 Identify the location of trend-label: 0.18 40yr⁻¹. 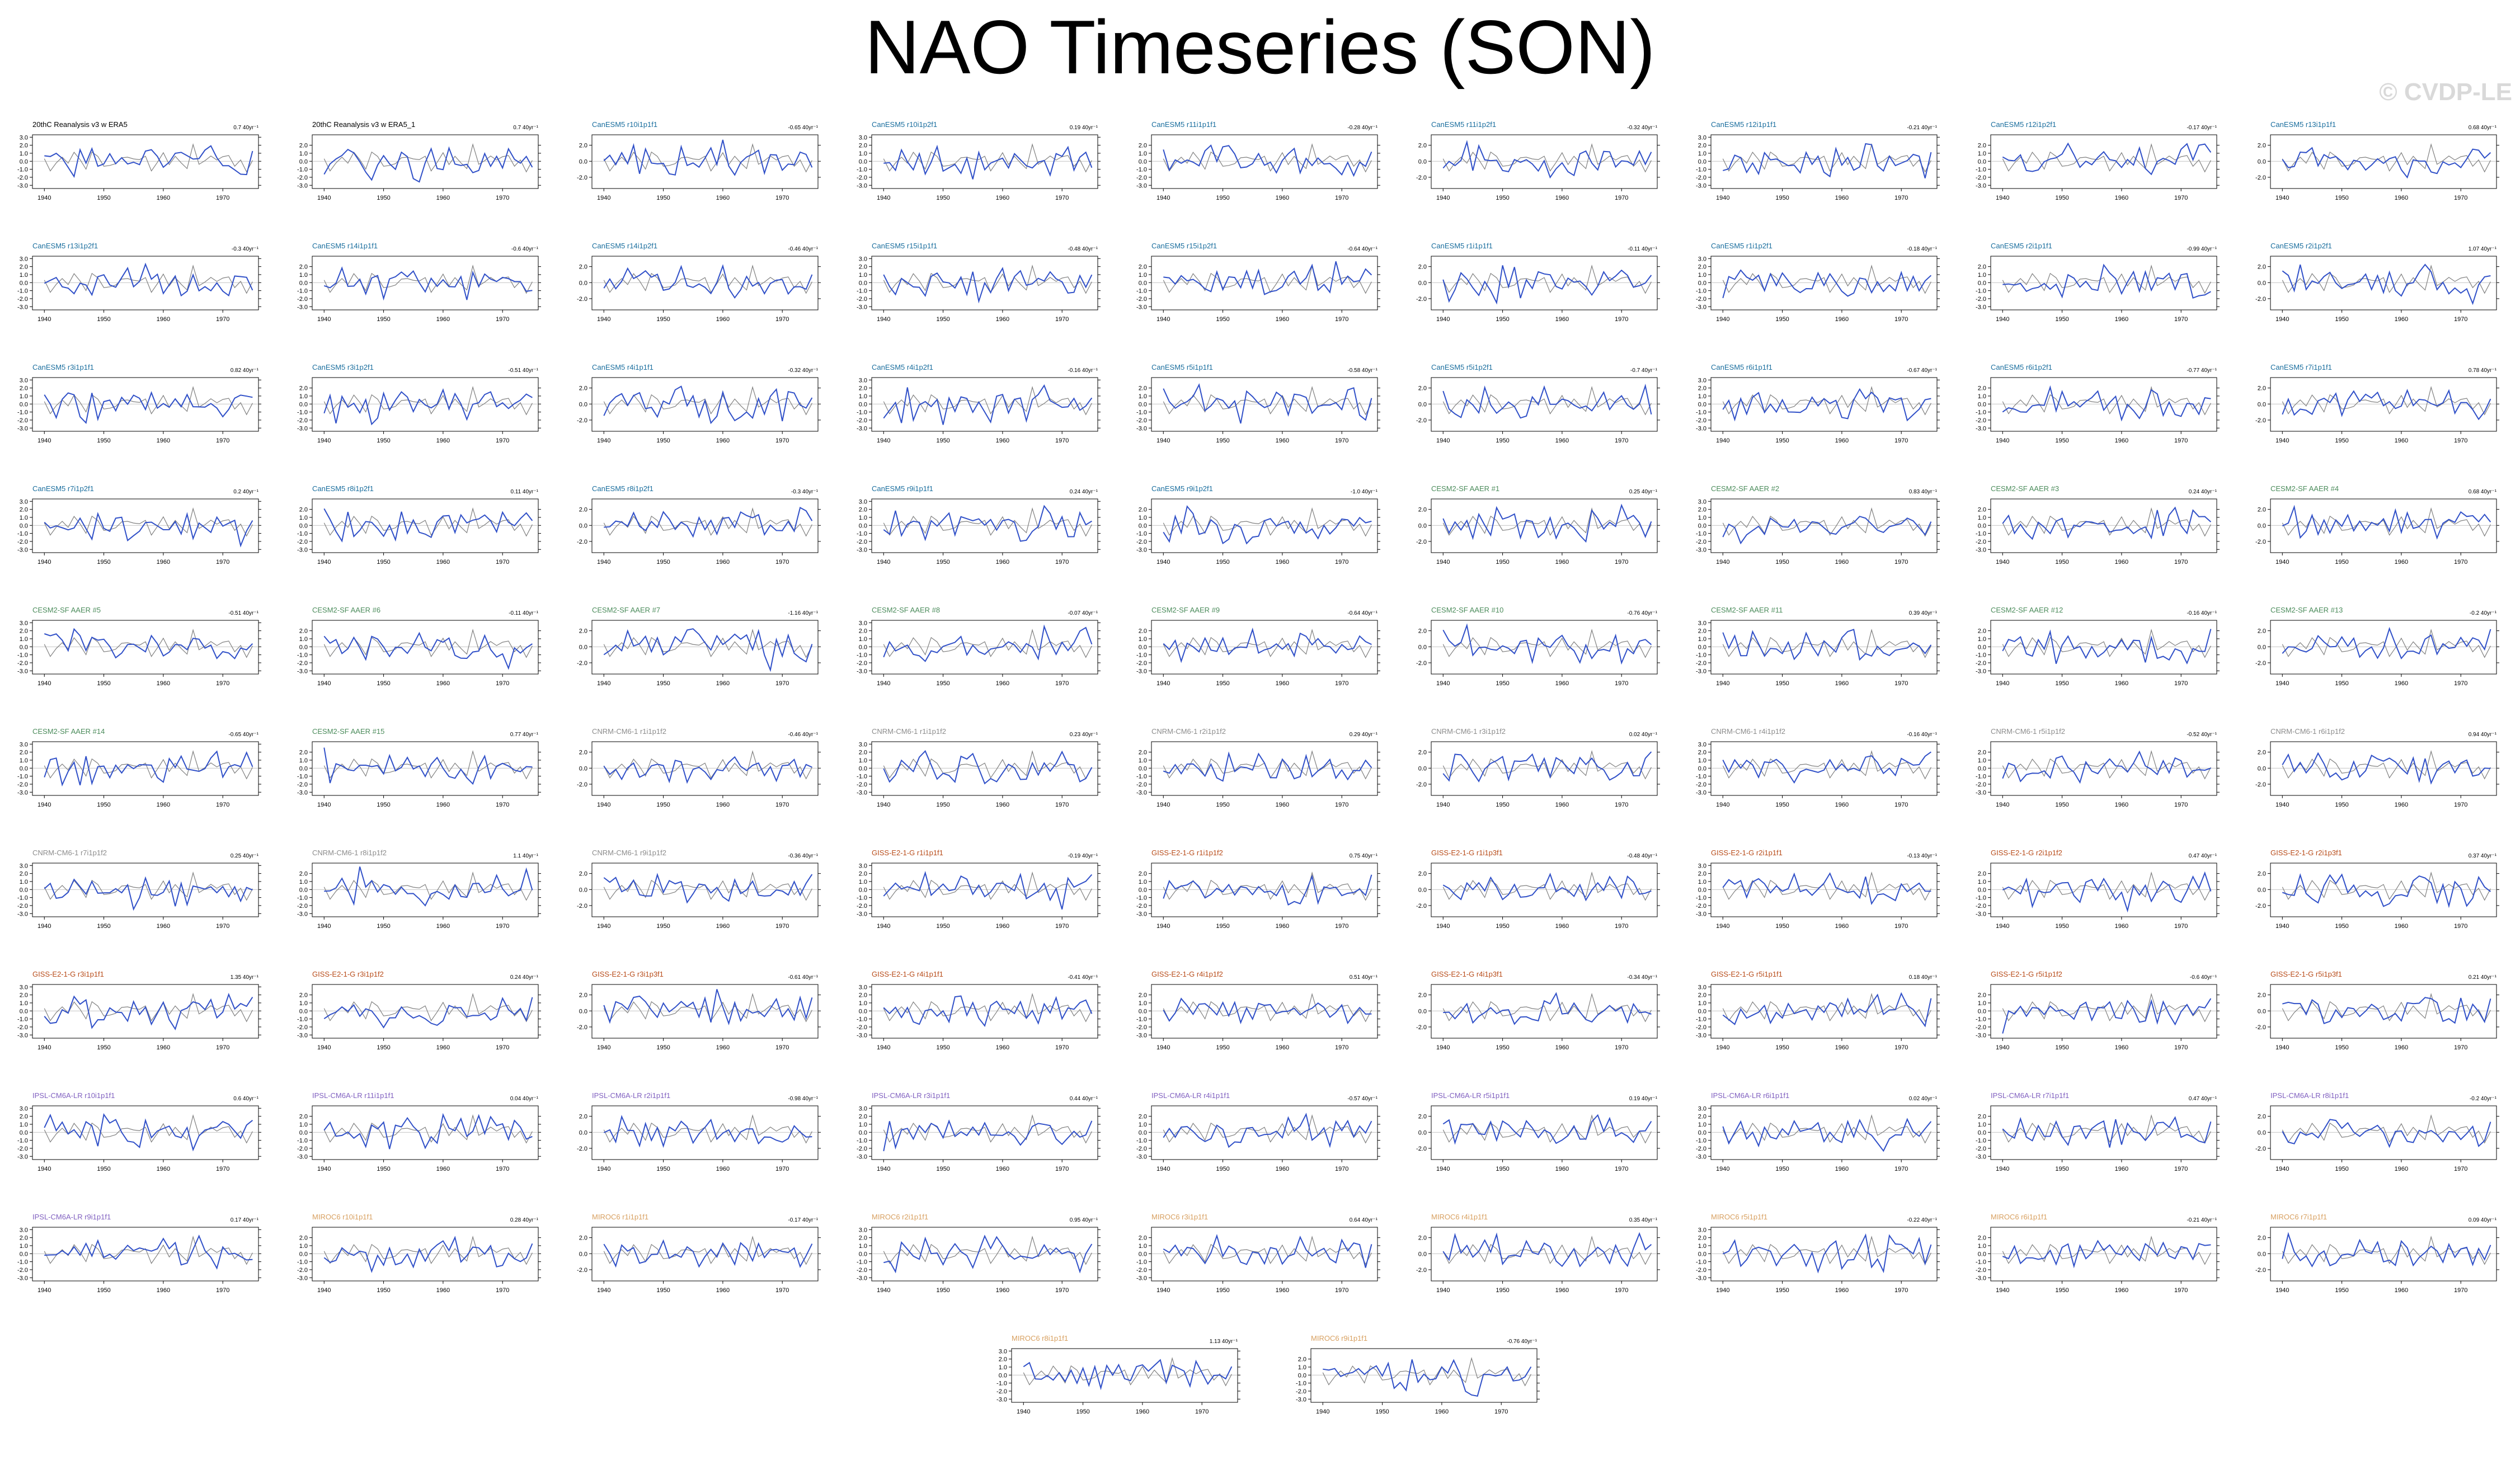
(1924, 977).